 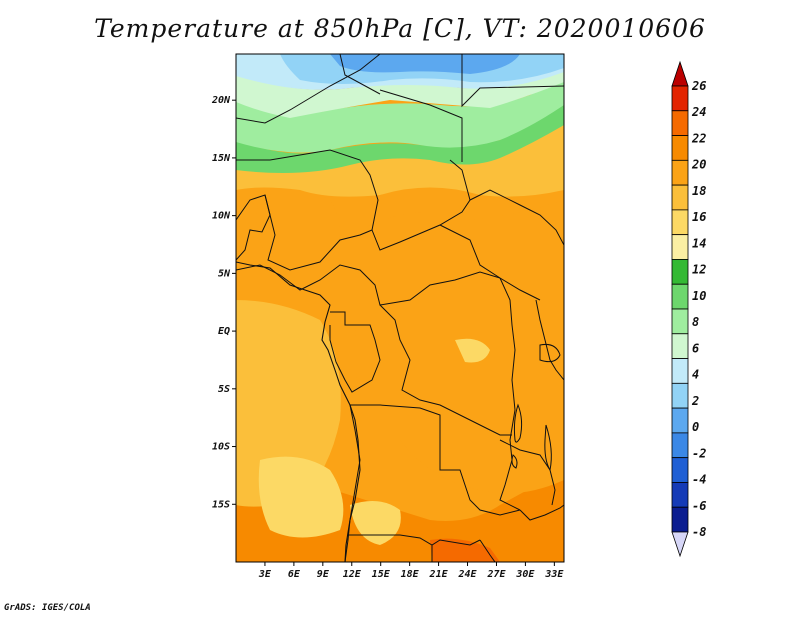 I want to click on colorbar-label: 12, so click(x=699, y=270).